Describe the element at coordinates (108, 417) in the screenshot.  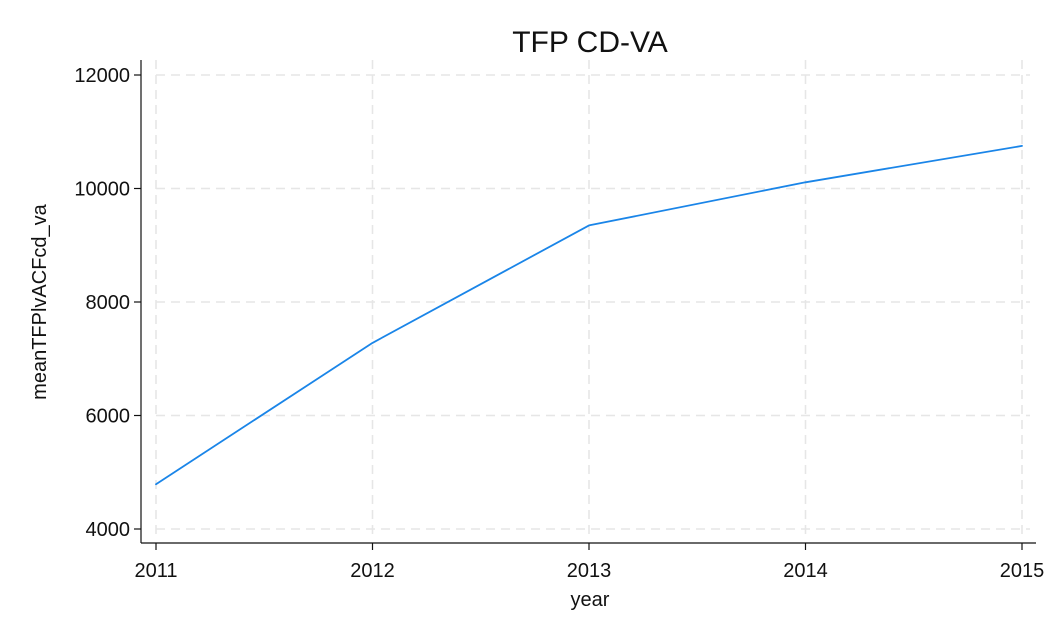
I see `y-tick-label: 6000` at that location.